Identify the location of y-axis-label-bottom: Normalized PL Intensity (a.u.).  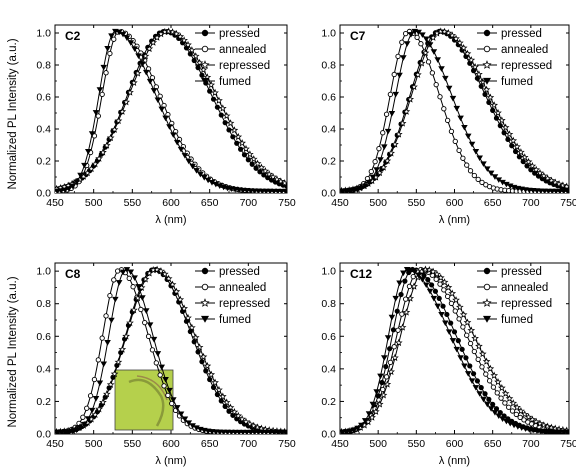
(13, 351).